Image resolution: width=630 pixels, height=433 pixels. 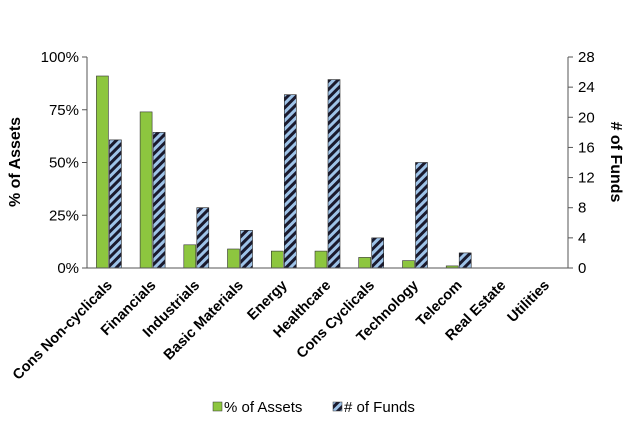 What do you see at coordinates (64, 215) in the screenshot?
I see `left-tick-label-1: 25%` at bounding box center [64, 215].